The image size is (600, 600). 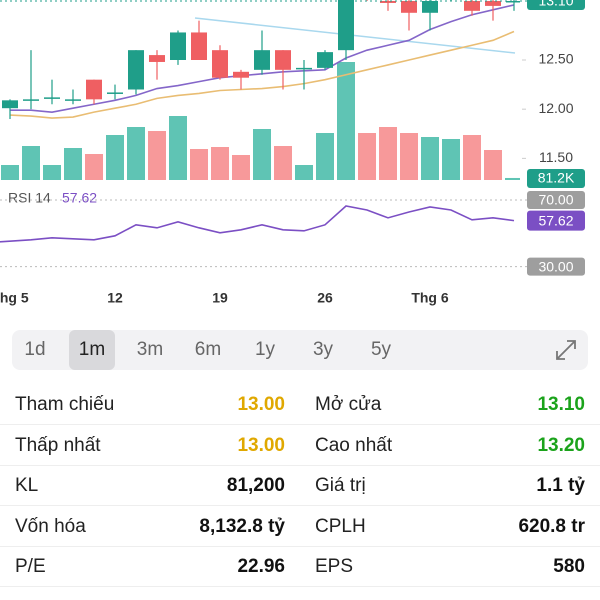 What do you see at coordinates (340, 526) in the screenshot?
I see `stat-label: CPLH` at bounding box center [340, 526].